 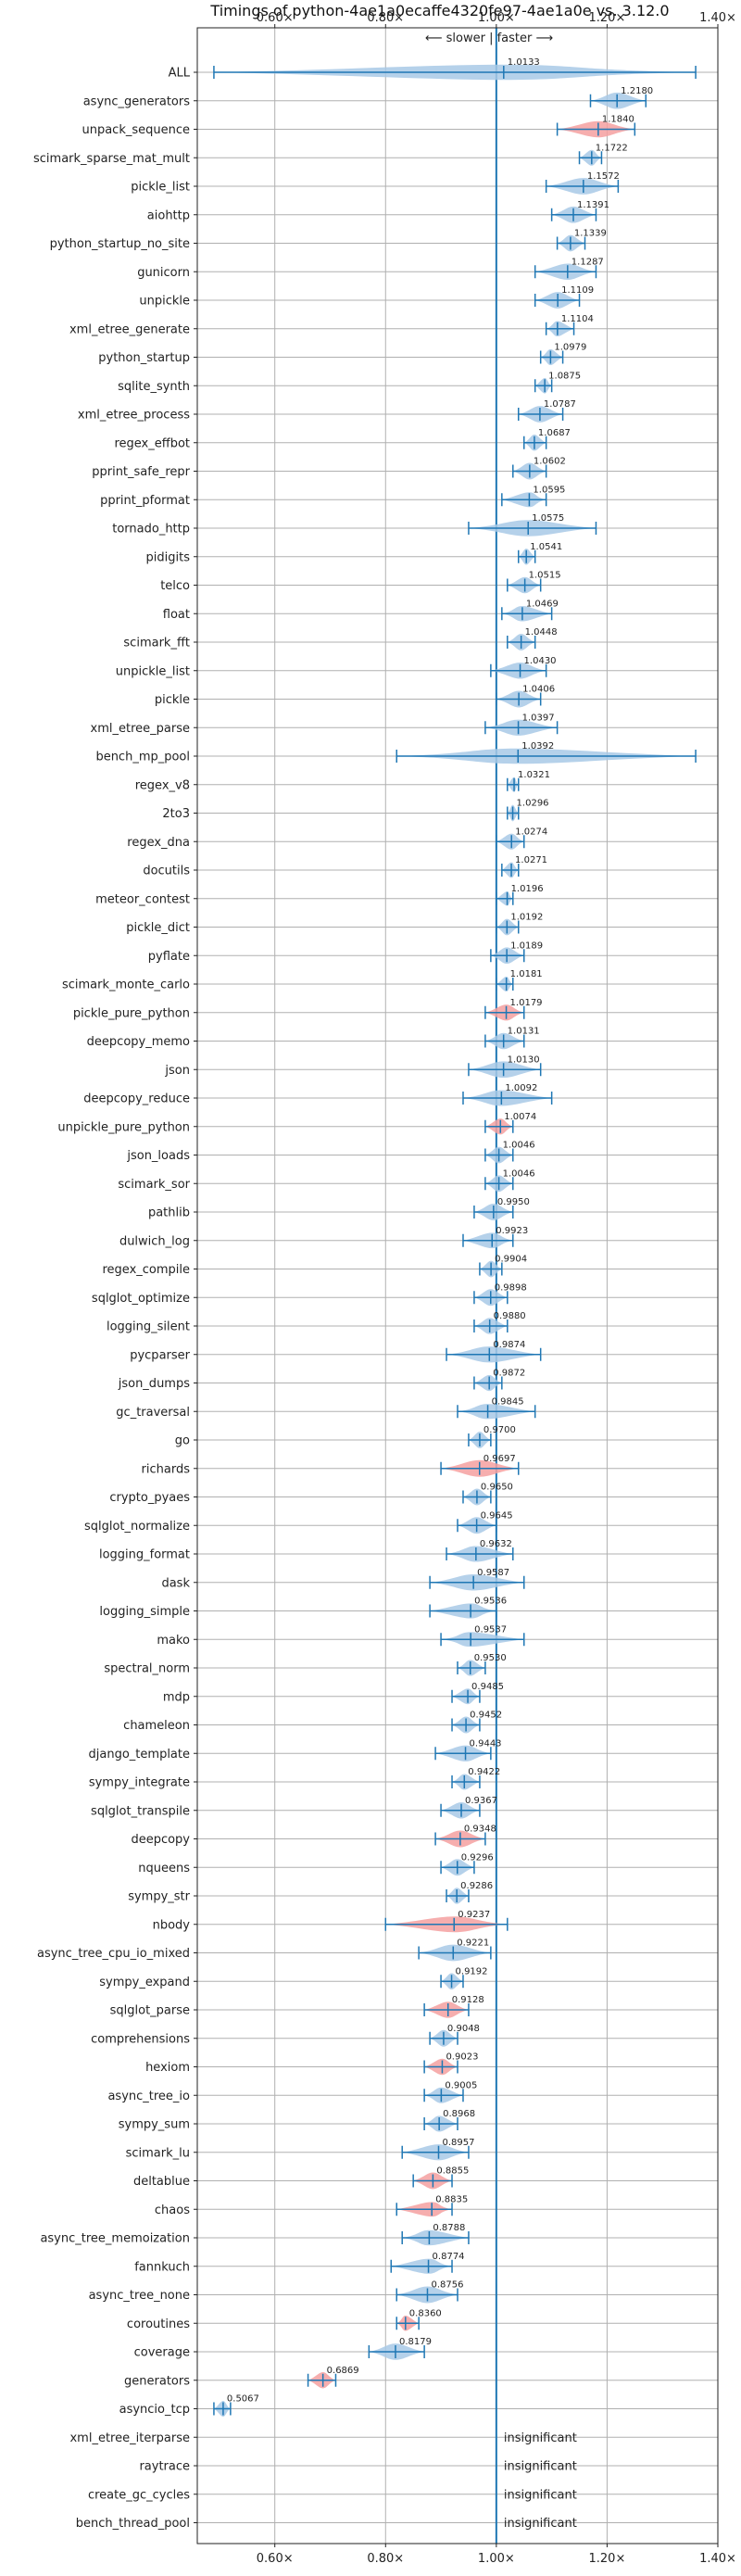 What do you see at coordinates (509, 1374) in the screenshot?
I see `value-label: 0.9872` at bounding box center [509, 1374].